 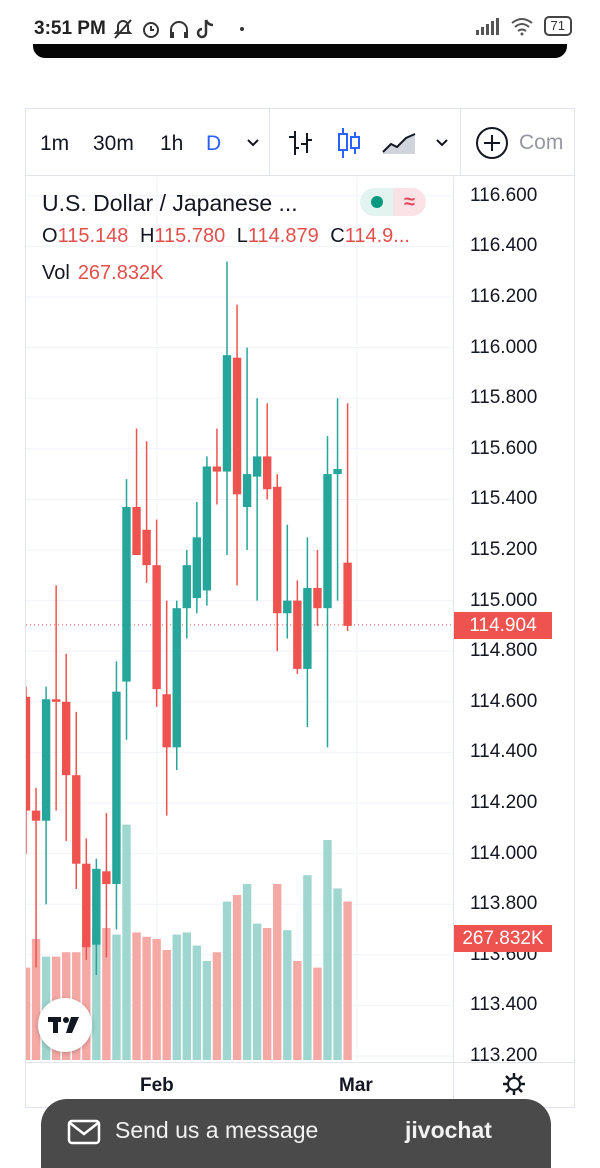 What do you see at coordinates (217, 1130) in the screenshot?
I see `jivochat-message: Send us a message` at bounding box center [217, 1130].